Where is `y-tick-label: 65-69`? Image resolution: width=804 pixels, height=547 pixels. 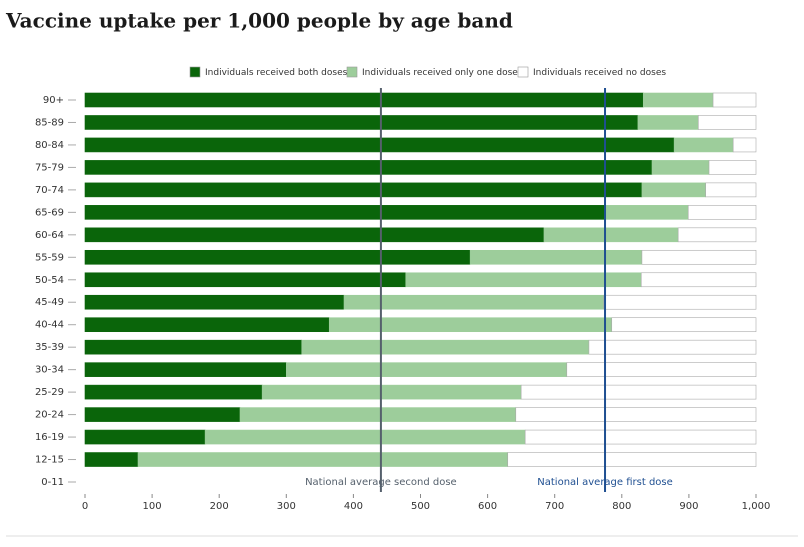
y-tick-label: 65-69 is located at coordinates (49, 212).